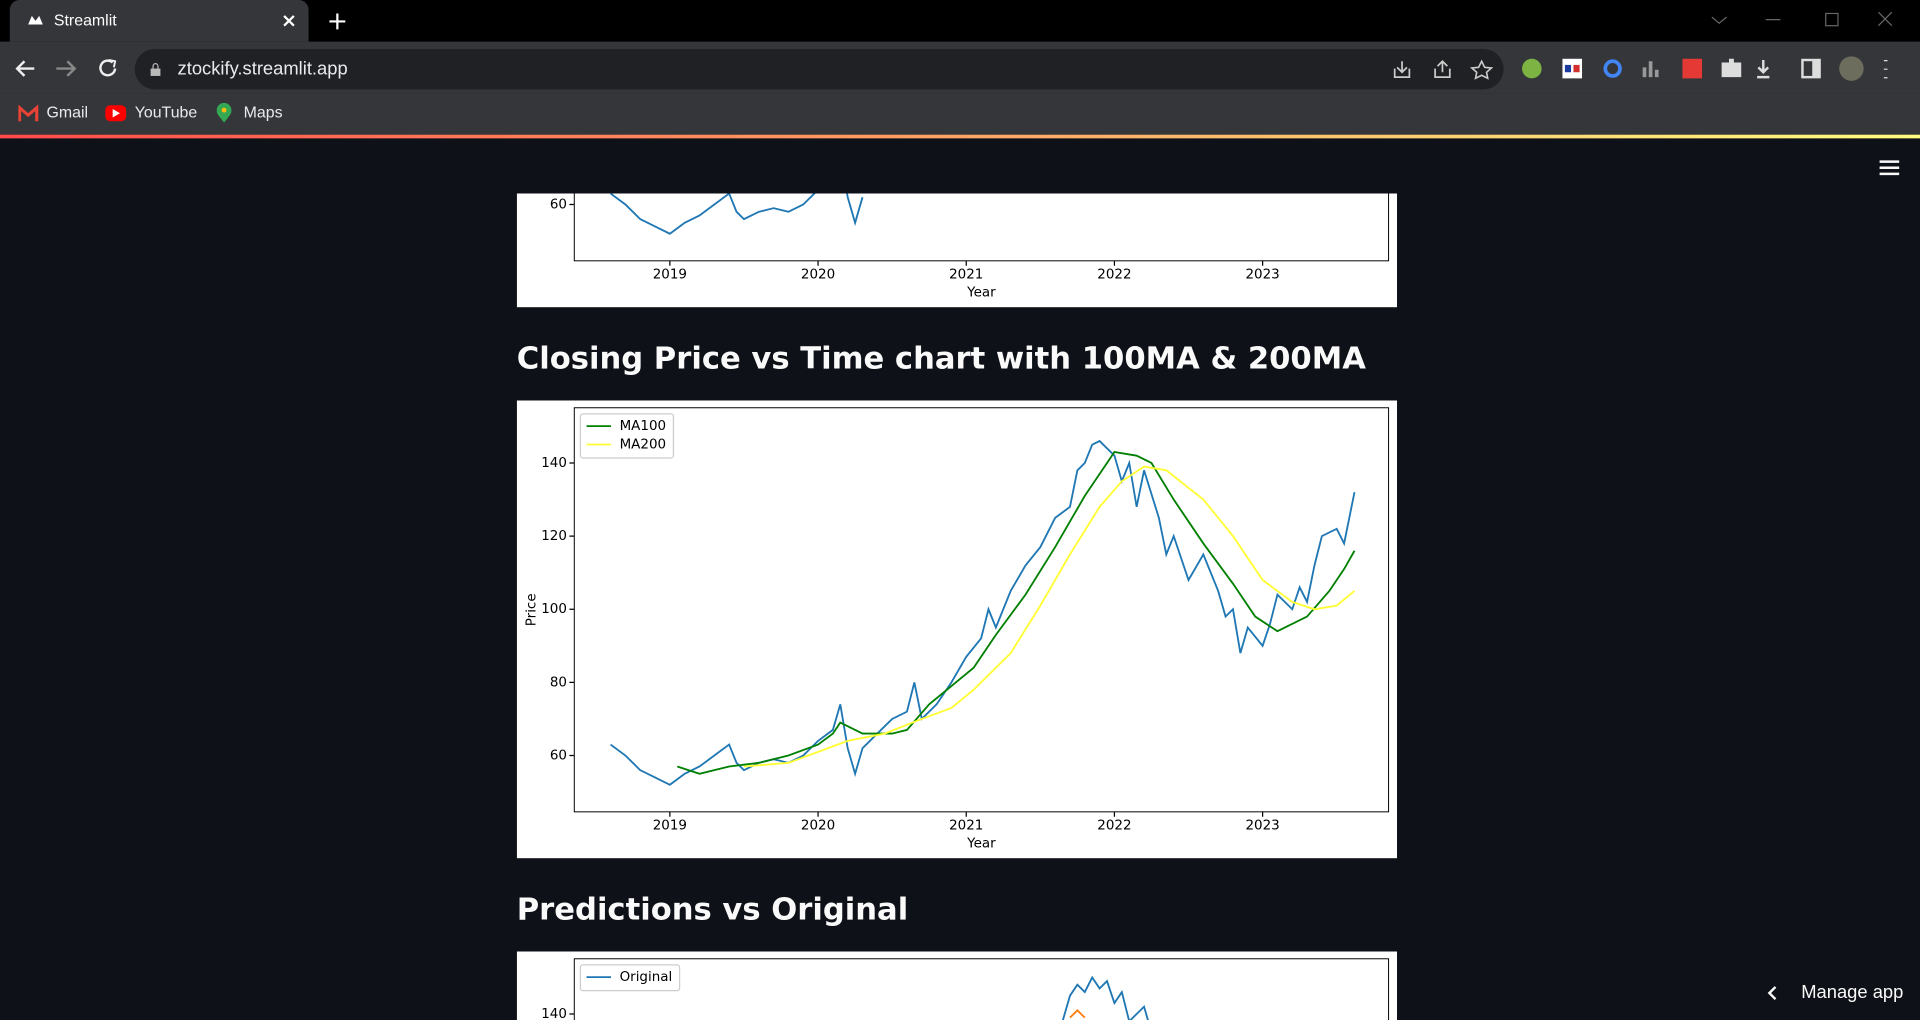  What do you see at coordinates (712, 909) in the screenshot?
I see `section-heading: Predictions vs Original` at bounding box center [712, 909].